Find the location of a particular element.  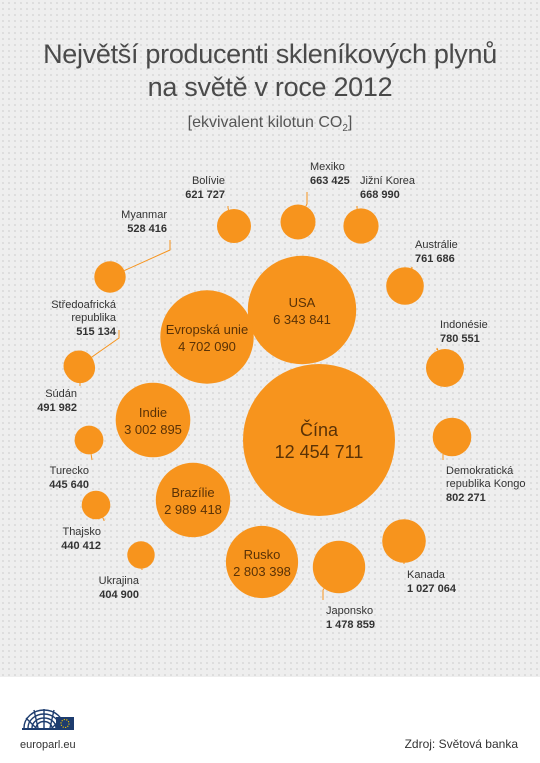

bubble-value: 2 803 398 is located at coordinates (262, 571).